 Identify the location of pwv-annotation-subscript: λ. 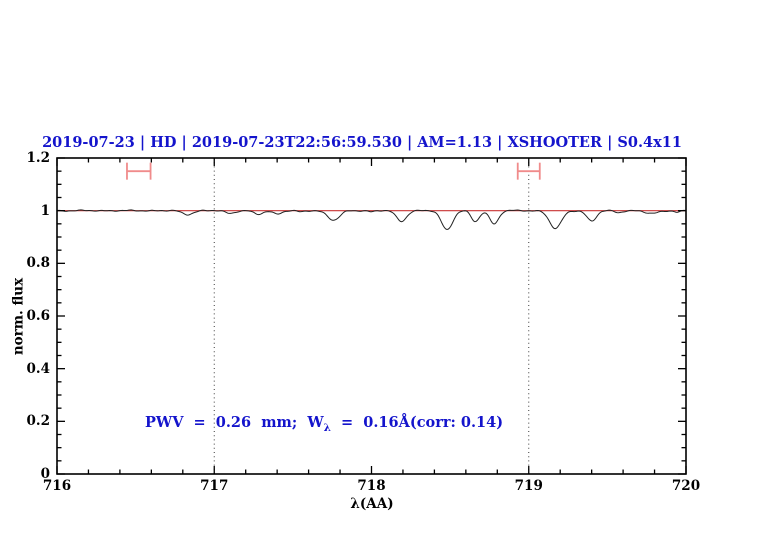
(327, 427).